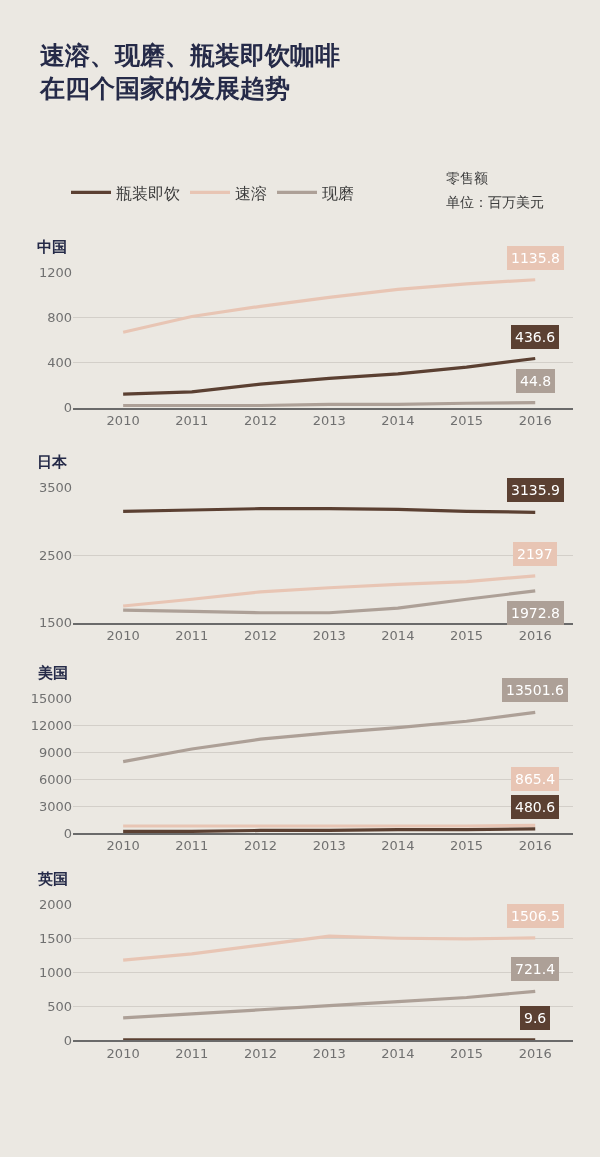 This screenshot has width=600, height=1157. What do you see at coordinates (535, 554) in the screenshot?
I see `data-label: 2197` at bounding box center [535, 554].